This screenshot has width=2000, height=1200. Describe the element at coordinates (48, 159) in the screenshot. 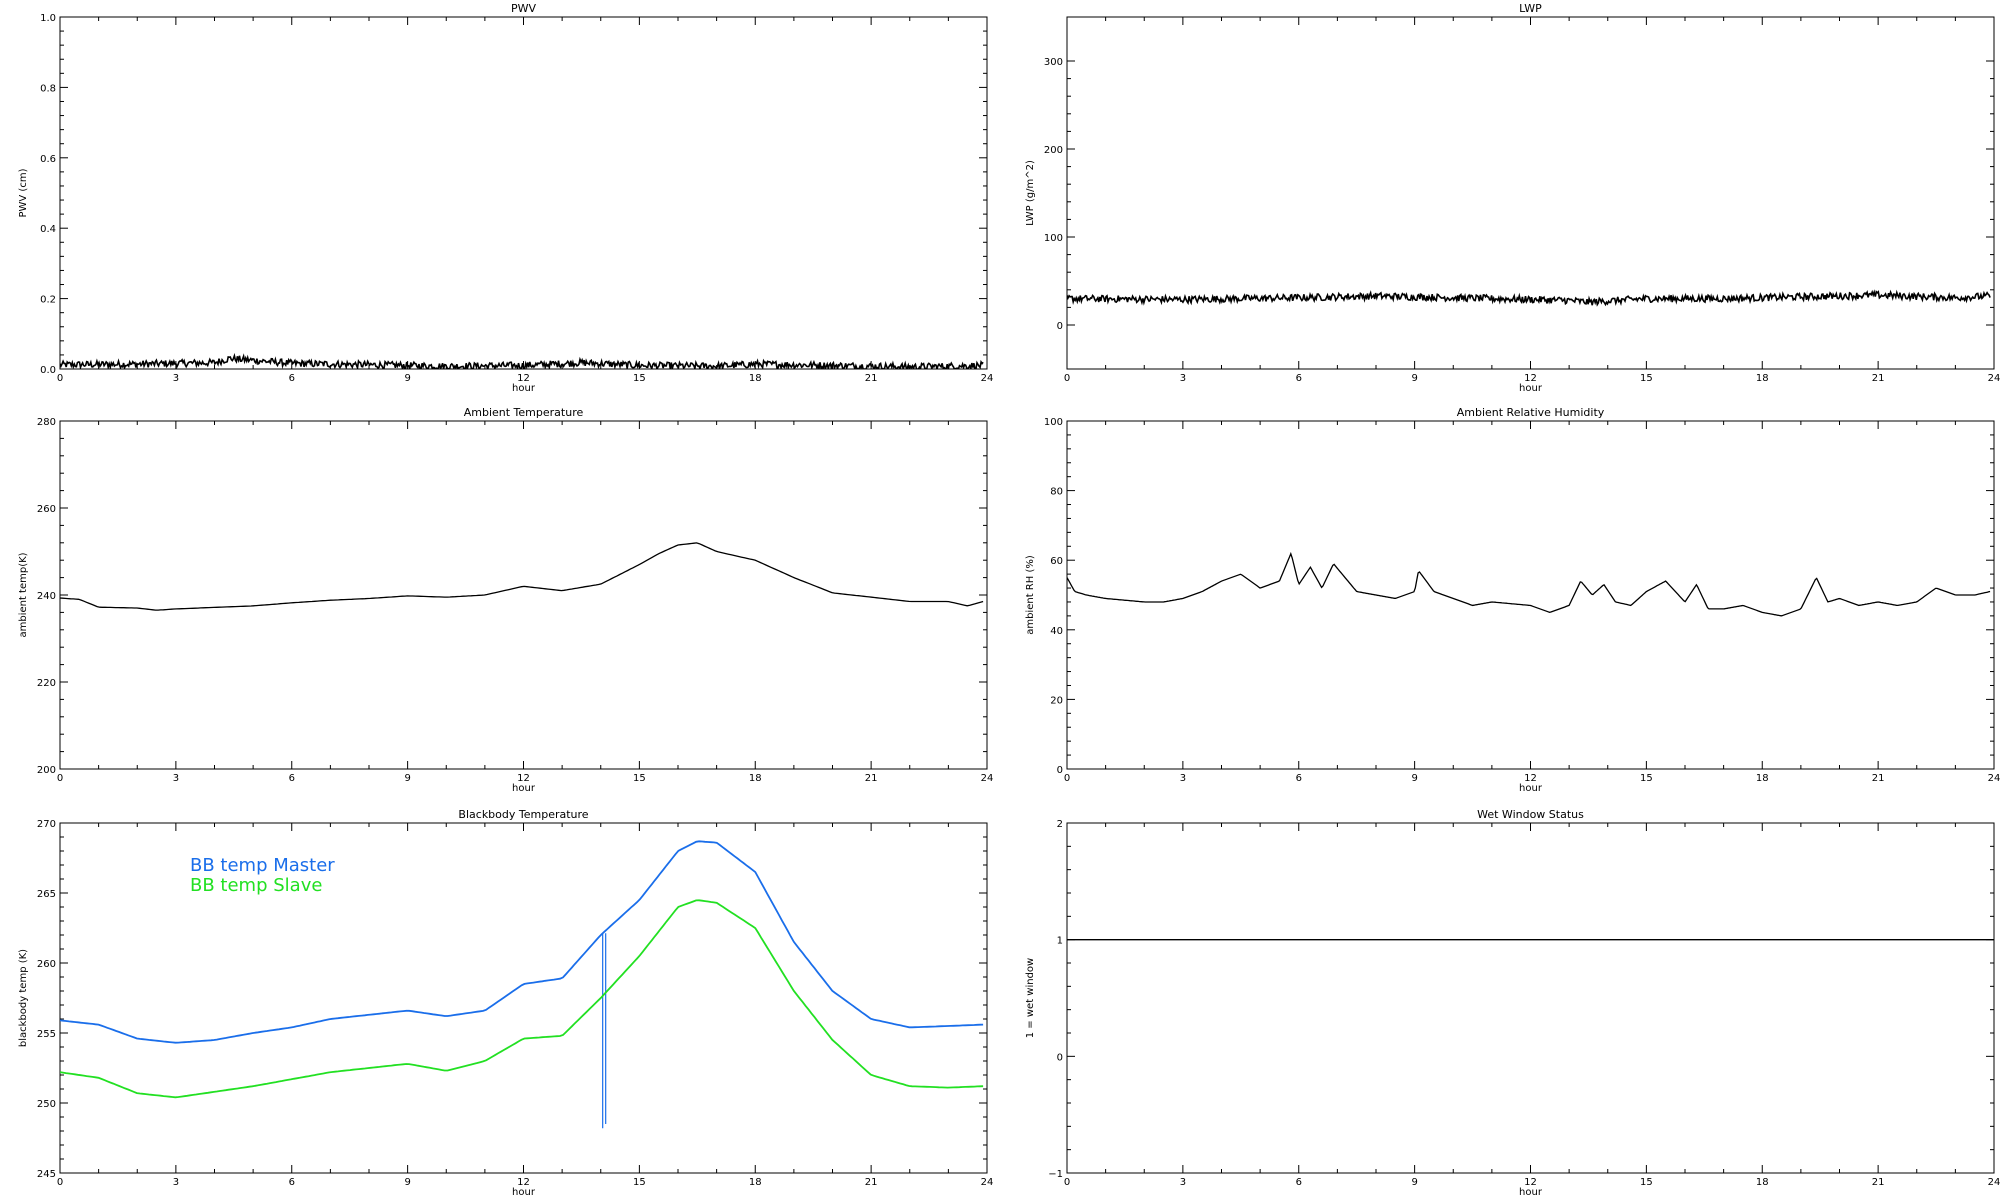

I see `y-tick-label: 0.6` at that location.